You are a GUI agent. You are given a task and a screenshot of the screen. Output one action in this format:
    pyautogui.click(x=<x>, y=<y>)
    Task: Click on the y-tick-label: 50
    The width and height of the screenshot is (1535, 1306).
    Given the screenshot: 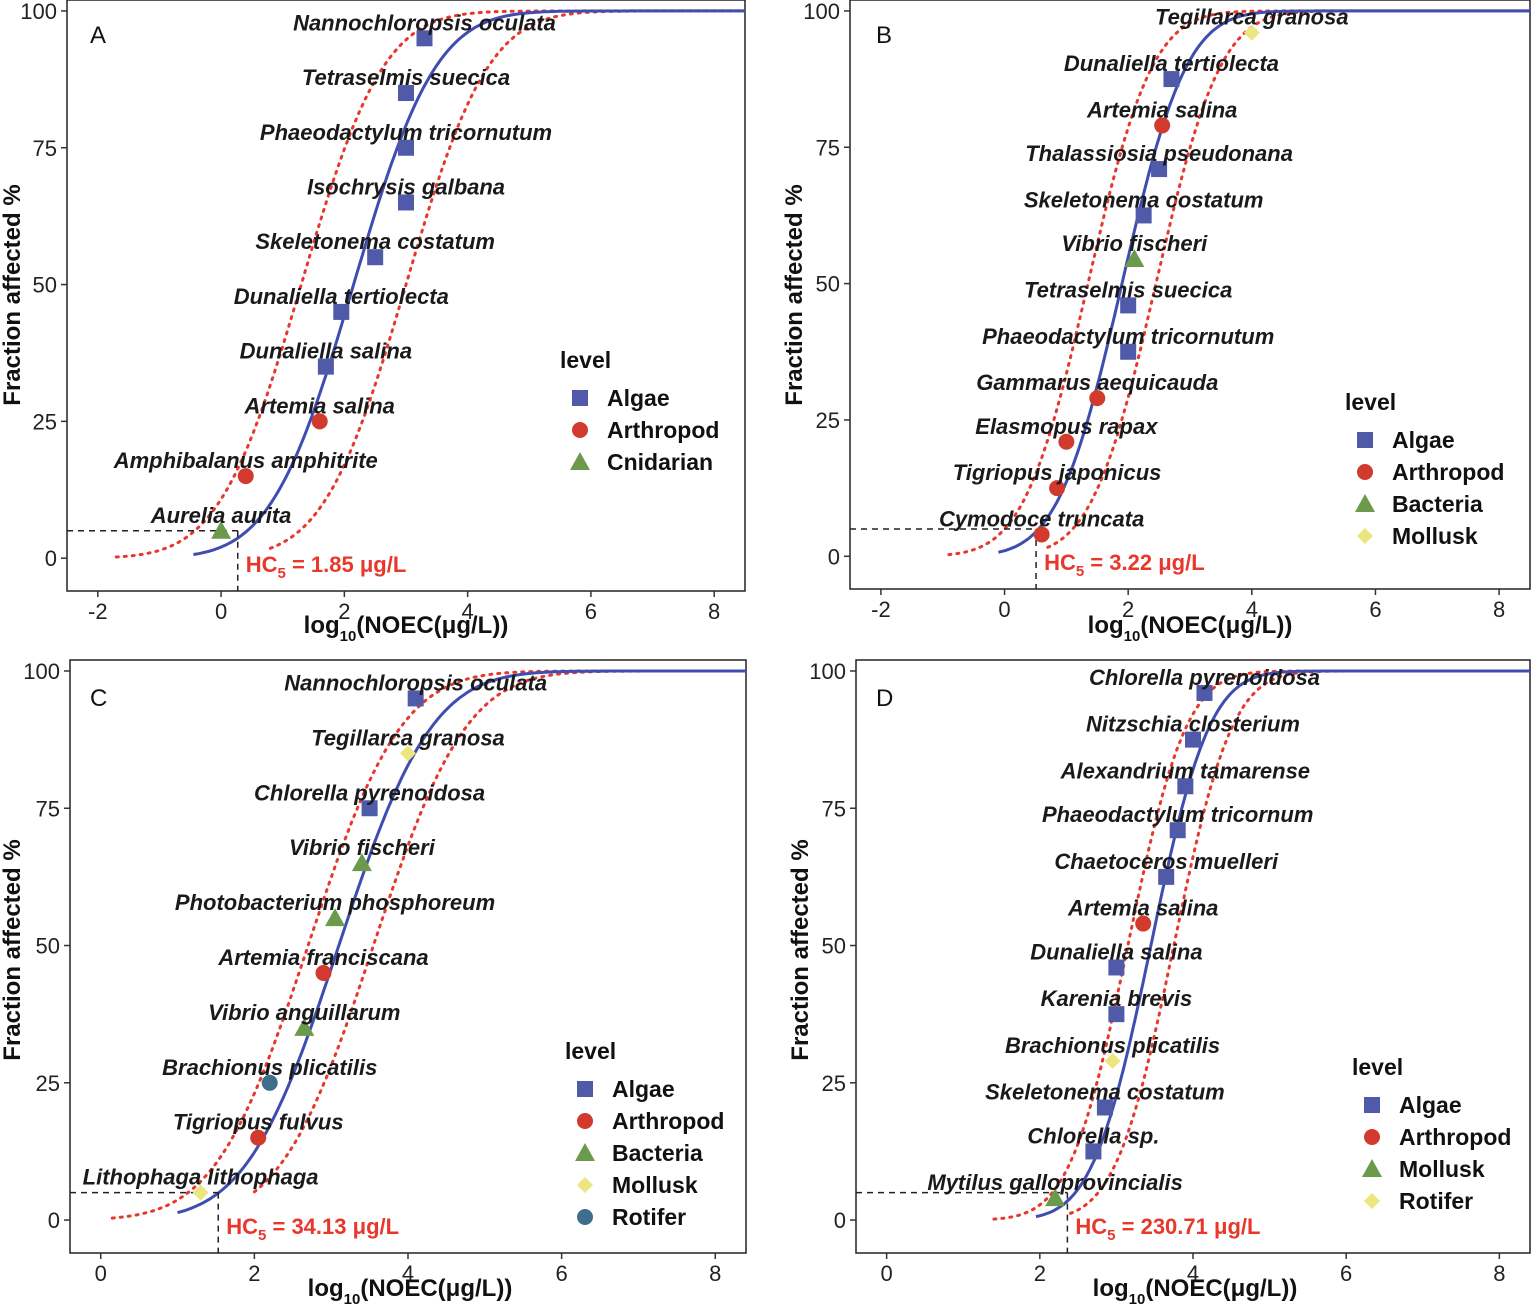 What is the action you would take?
    pyautogui.click(x=48, y=946)
    